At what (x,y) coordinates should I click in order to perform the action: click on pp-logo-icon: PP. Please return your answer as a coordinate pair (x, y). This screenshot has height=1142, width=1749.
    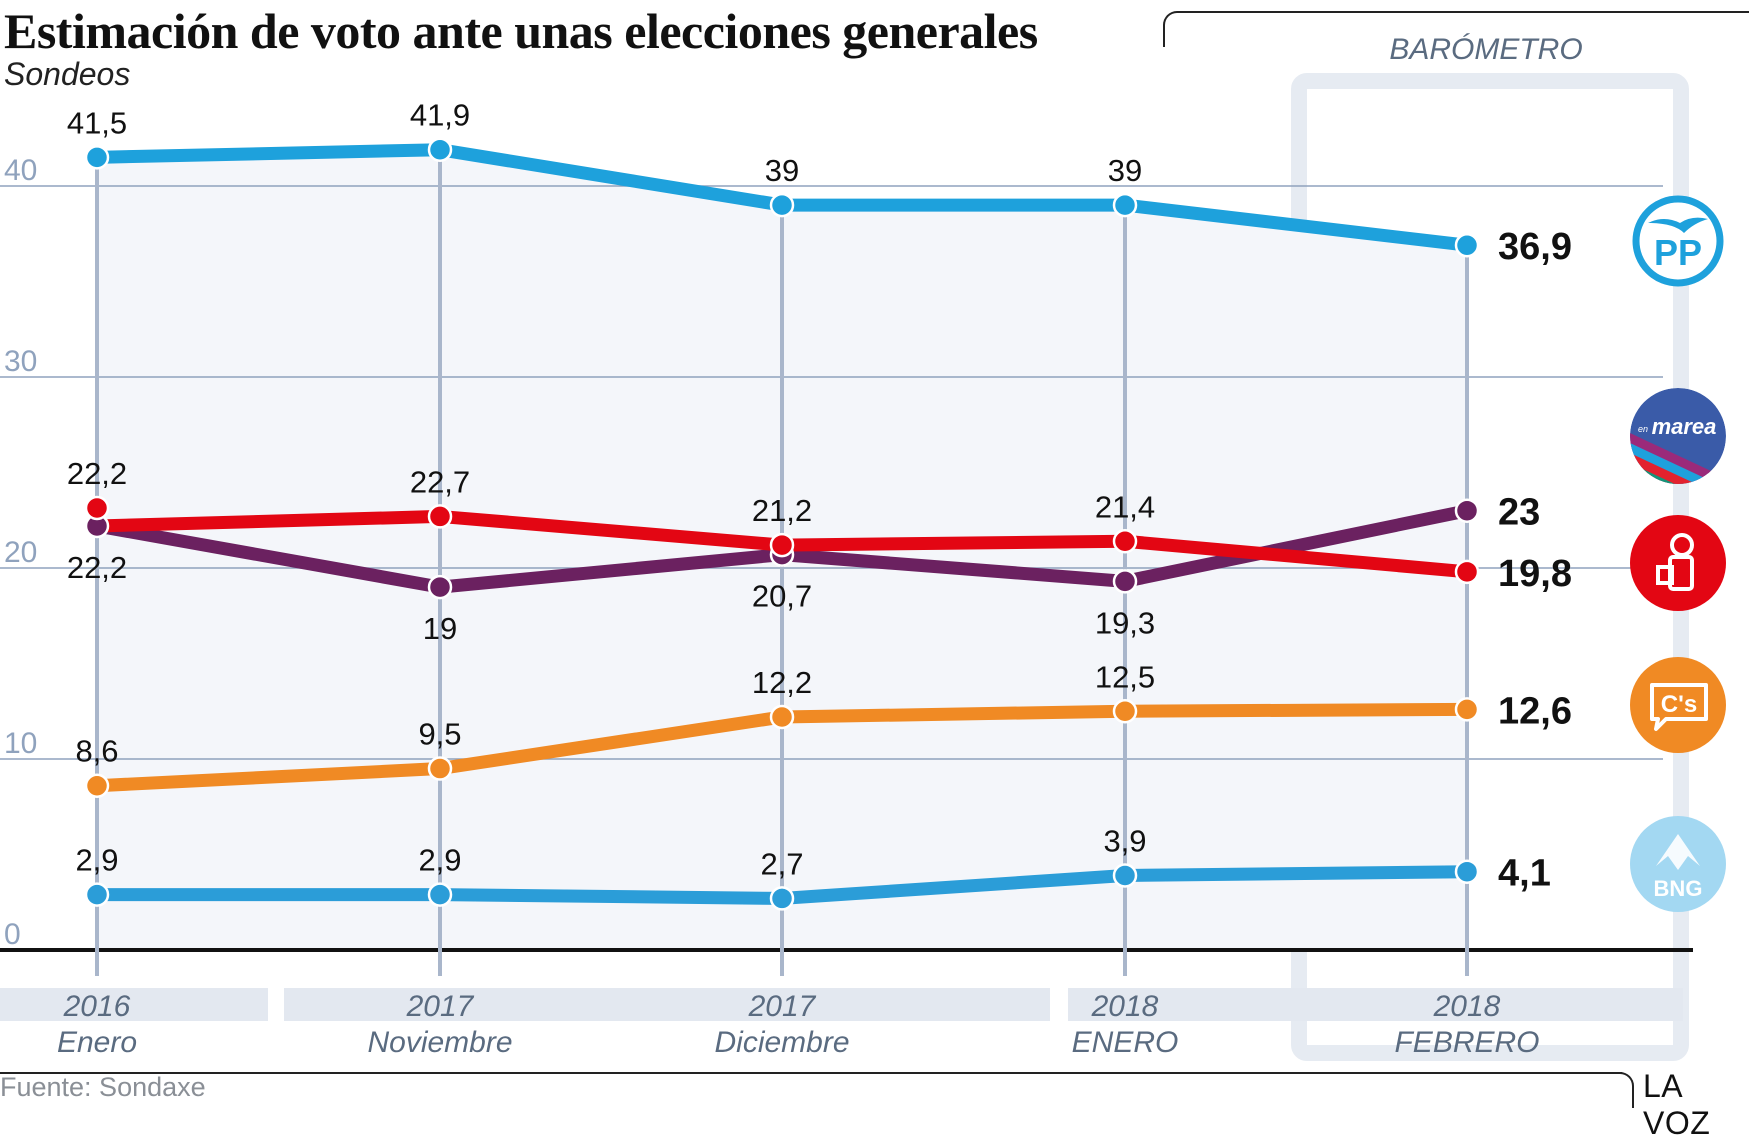
    Looking at the image, I should click on (1678, 241).